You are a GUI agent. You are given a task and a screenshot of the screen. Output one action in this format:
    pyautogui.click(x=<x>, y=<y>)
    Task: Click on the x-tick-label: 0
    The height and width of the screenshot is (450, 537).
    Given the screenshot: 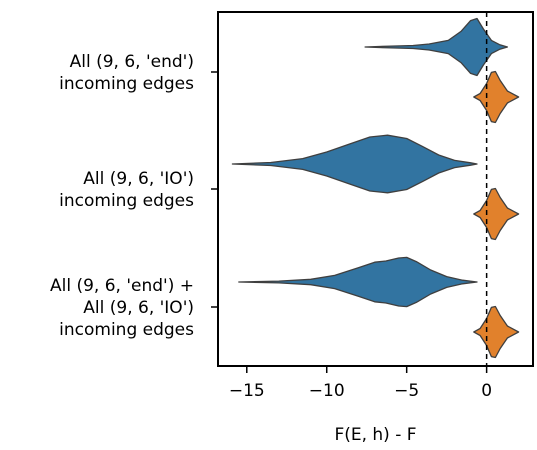 What is the action you would take?
    pyautogui.click(x=486, y=391)
    